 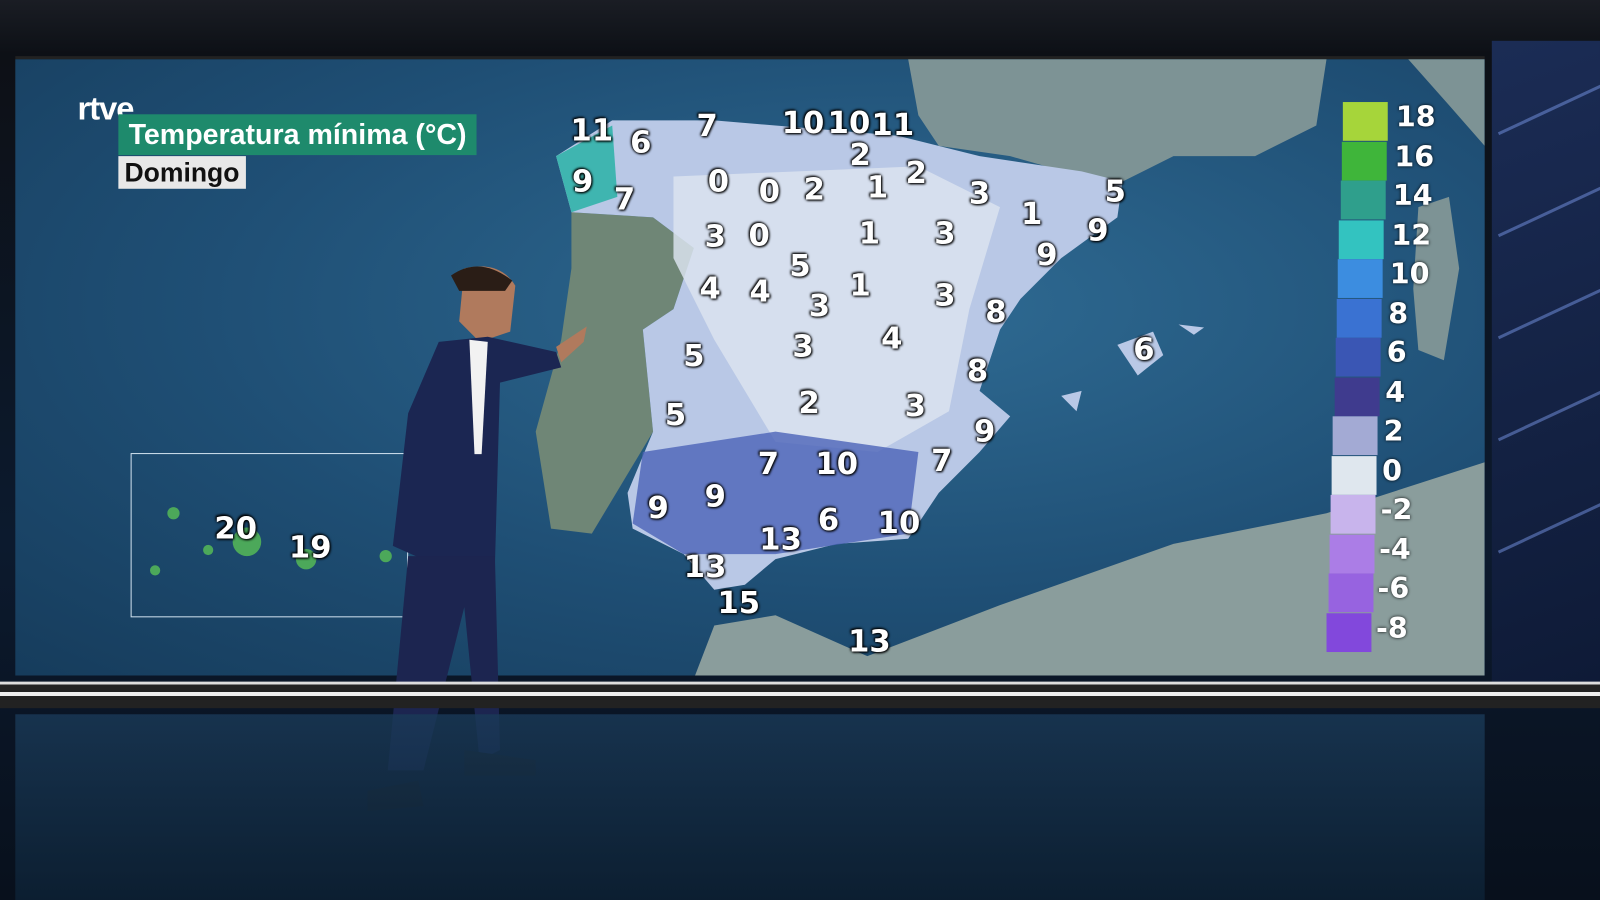 What do you see at coordinates (1415, 116) in the screenshot?
I see `legend-label: 18` at bounding box center [1415, 116].